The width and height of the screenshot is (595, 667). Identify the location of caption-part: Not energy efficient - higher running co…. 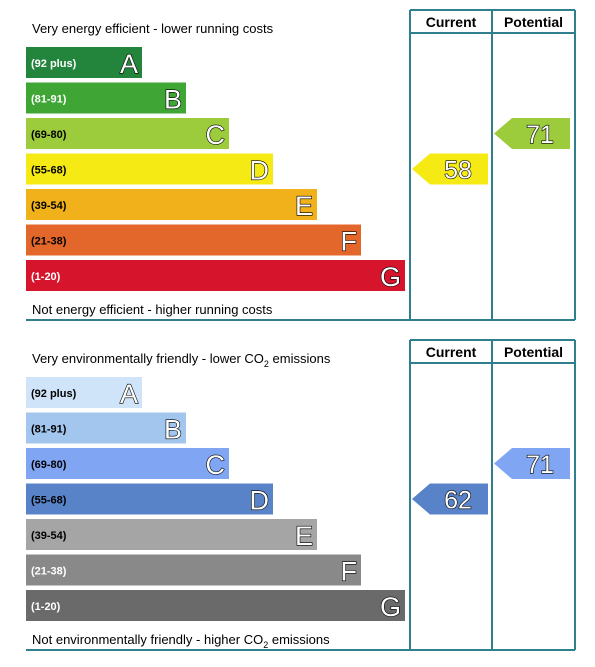
(152, 309).